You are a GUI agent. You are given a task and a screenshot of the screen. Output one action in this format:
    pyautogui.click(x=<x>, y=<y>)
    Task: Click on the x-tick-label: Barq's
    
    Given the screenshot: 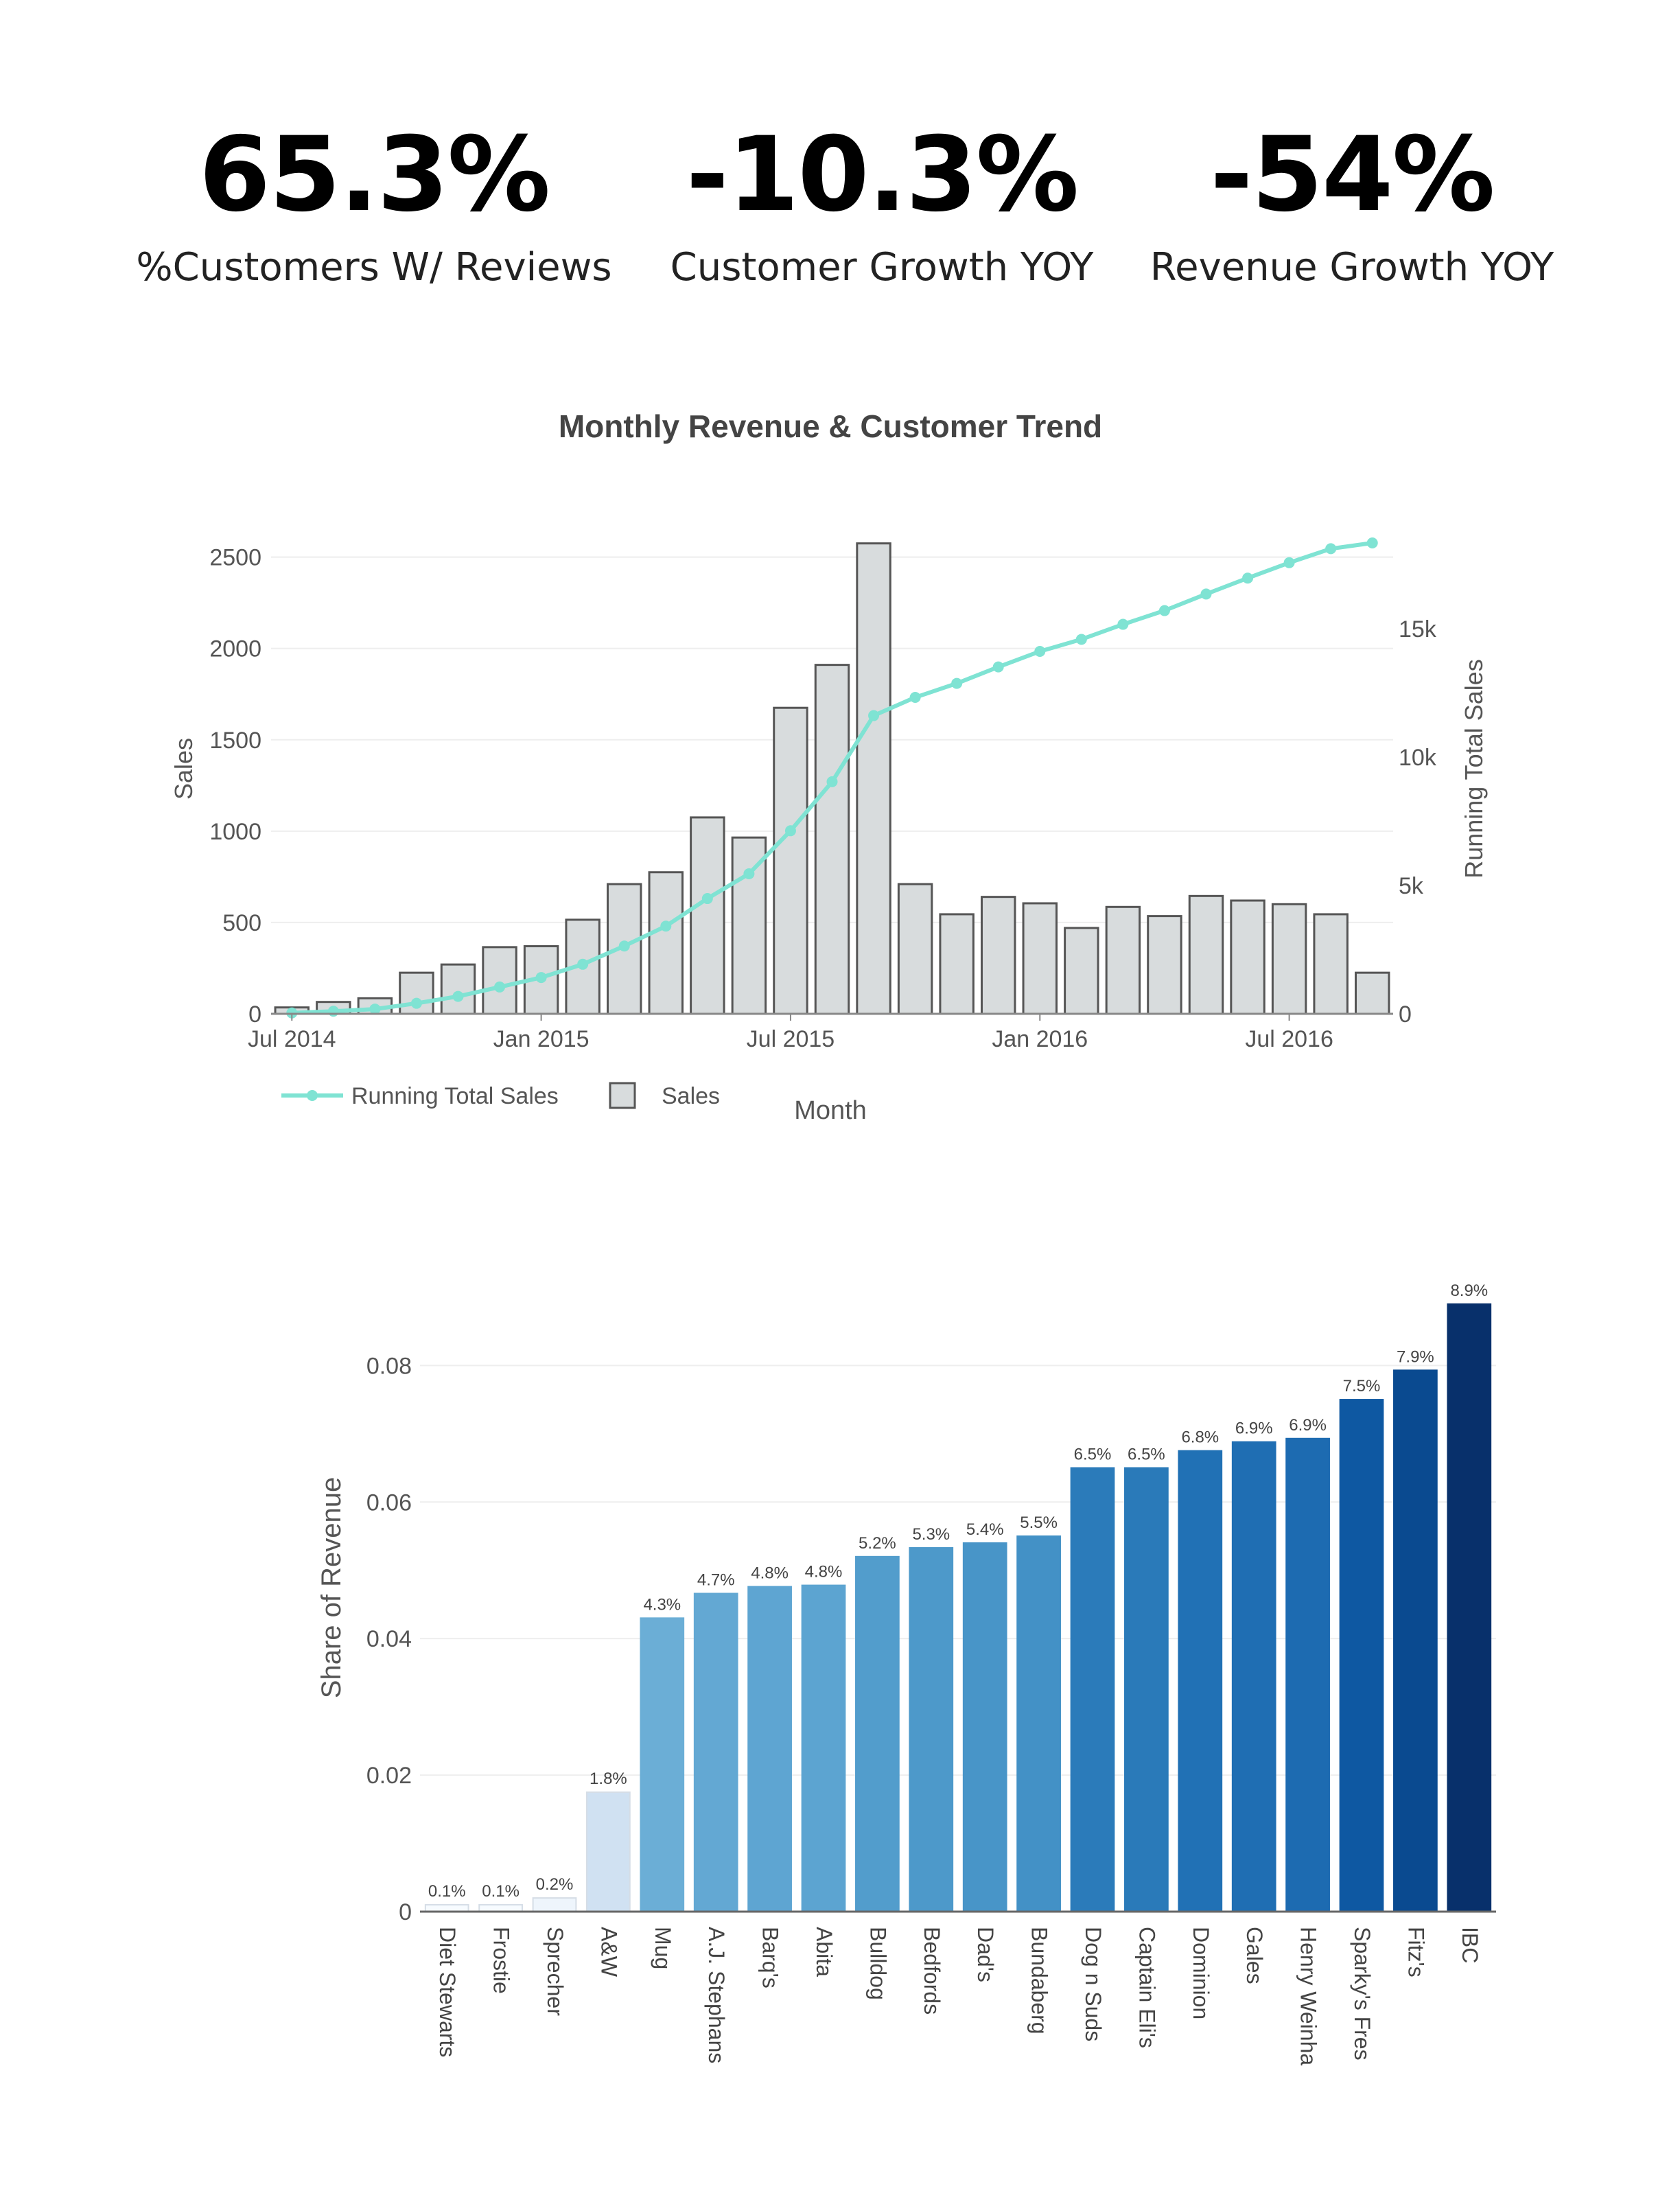 What is the action you would take?
    pyautogui.click(x=770, y=1958)
    